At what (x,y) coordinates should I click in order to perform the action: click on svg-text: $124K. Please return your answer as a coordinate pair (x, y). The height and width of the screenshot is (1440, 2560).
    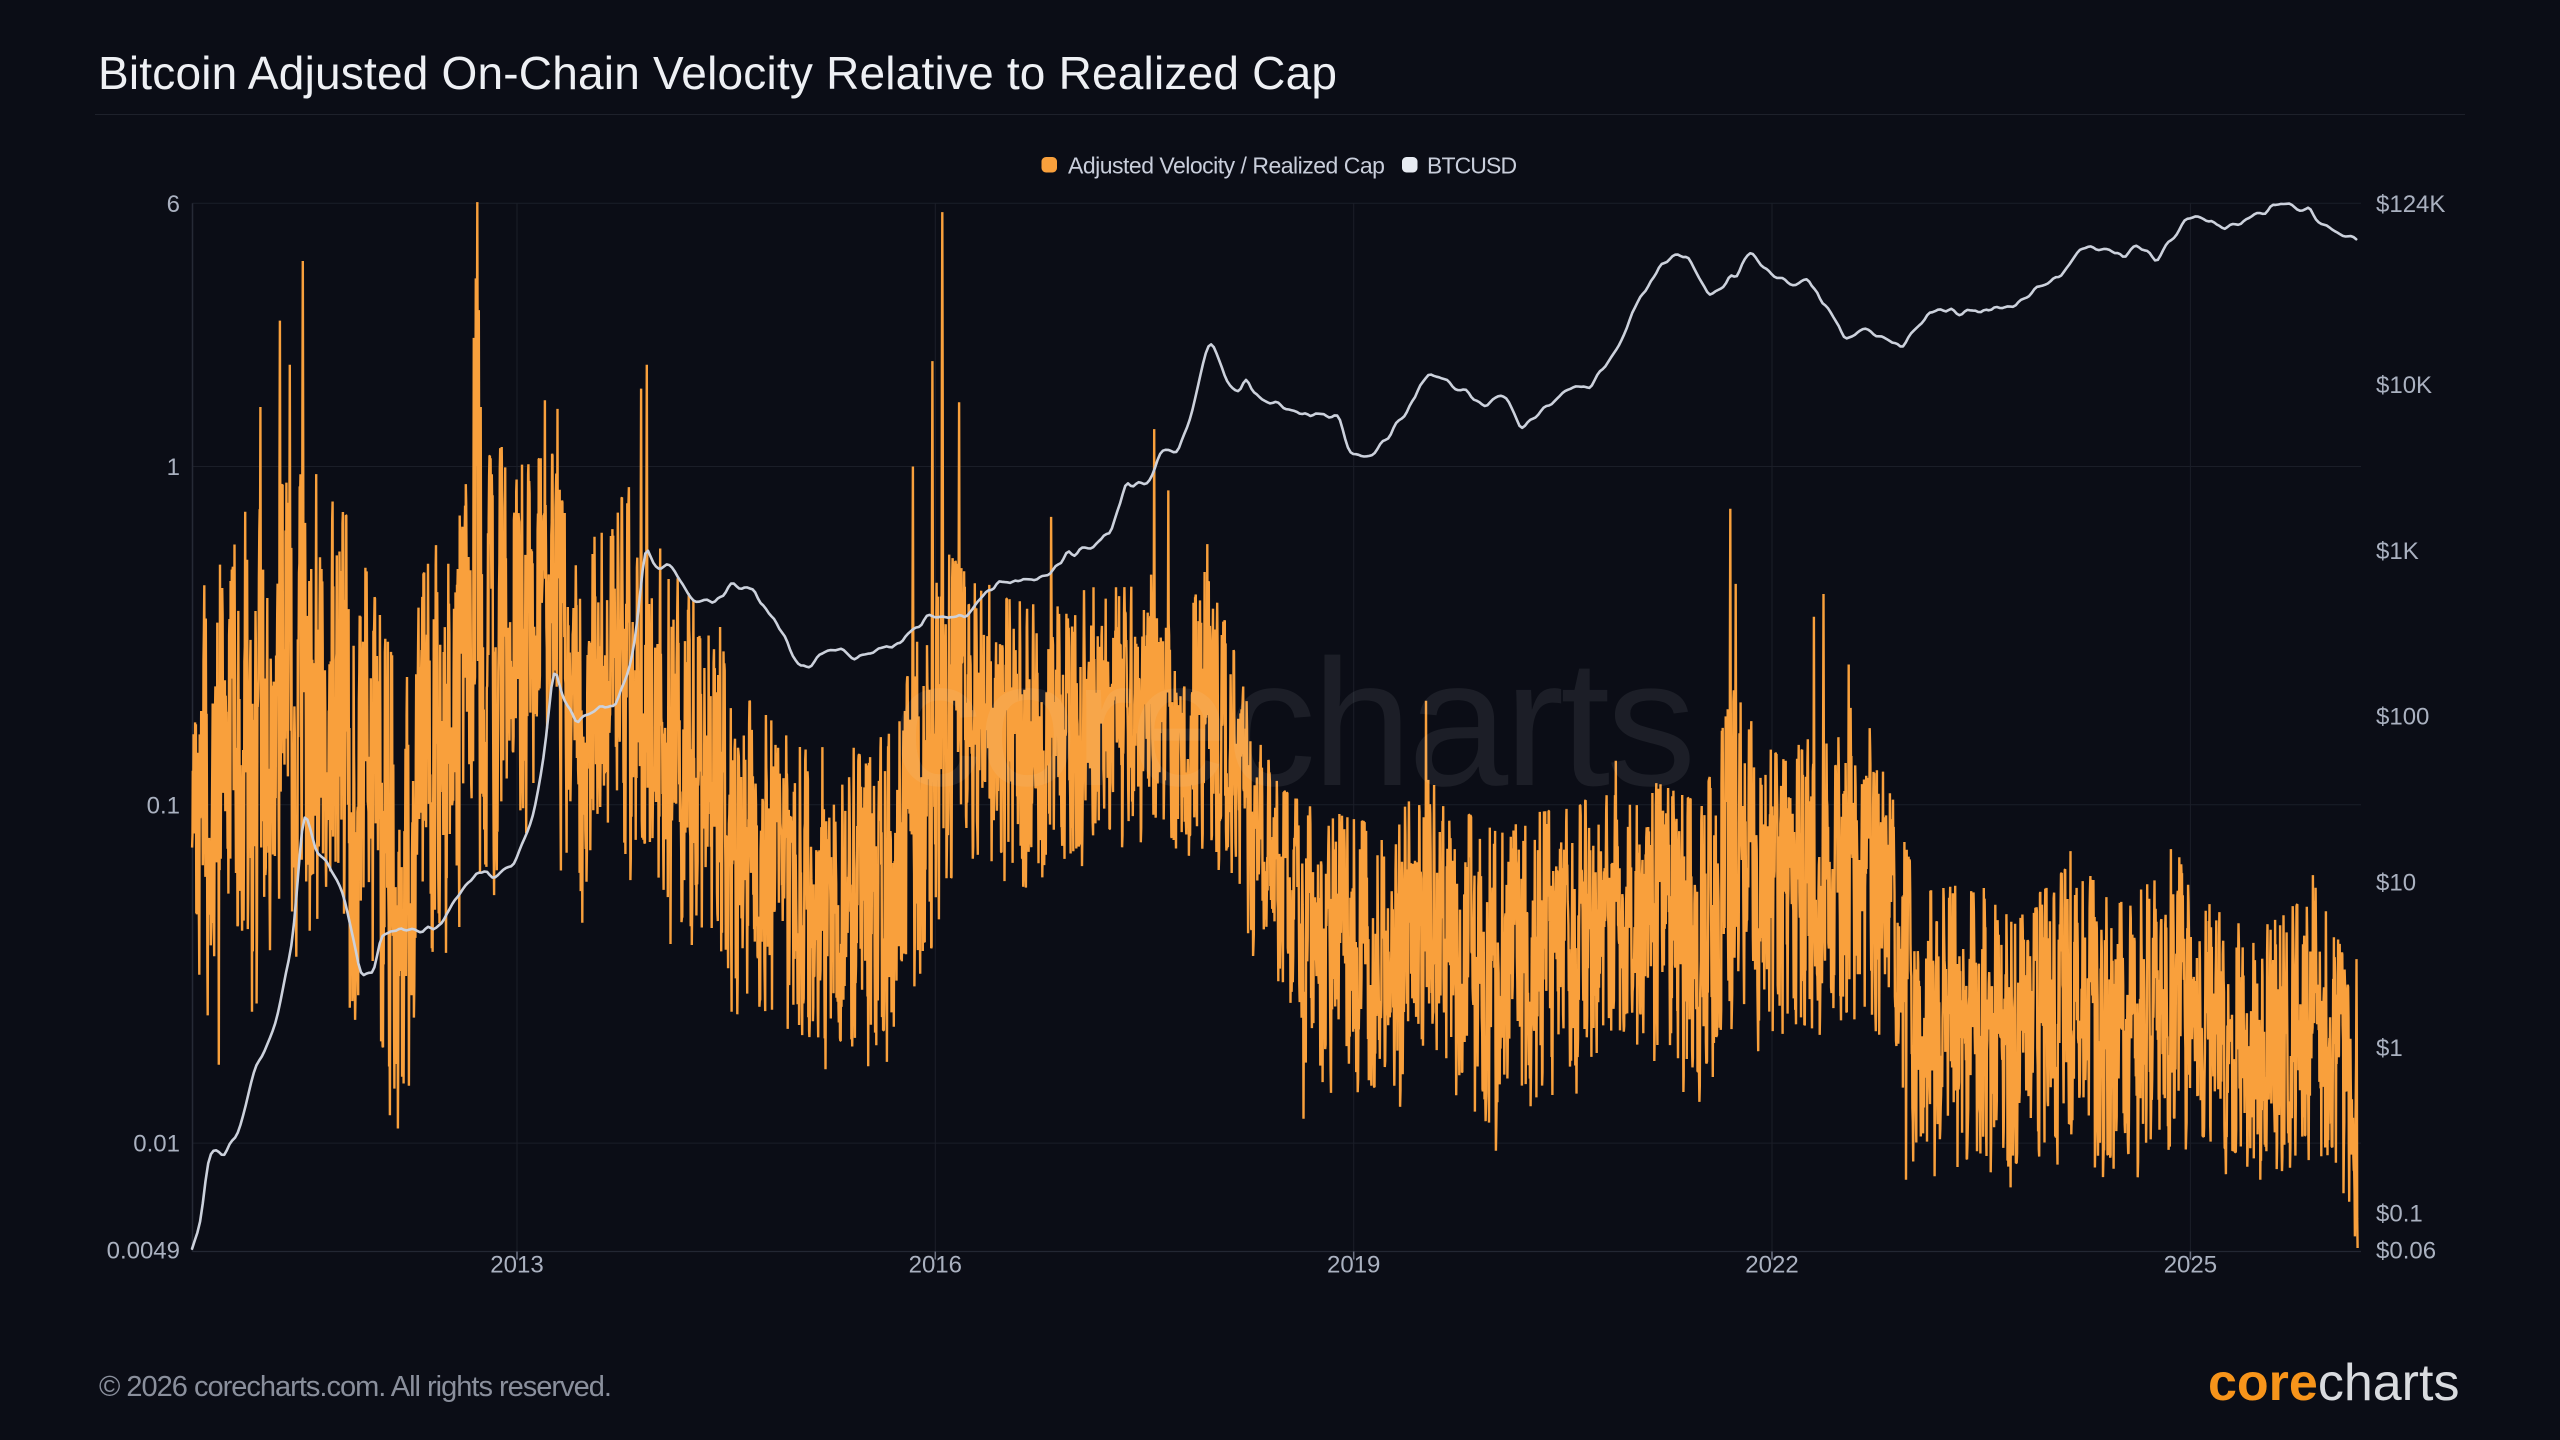
    Looking at the image, I should click on (2410, 204).